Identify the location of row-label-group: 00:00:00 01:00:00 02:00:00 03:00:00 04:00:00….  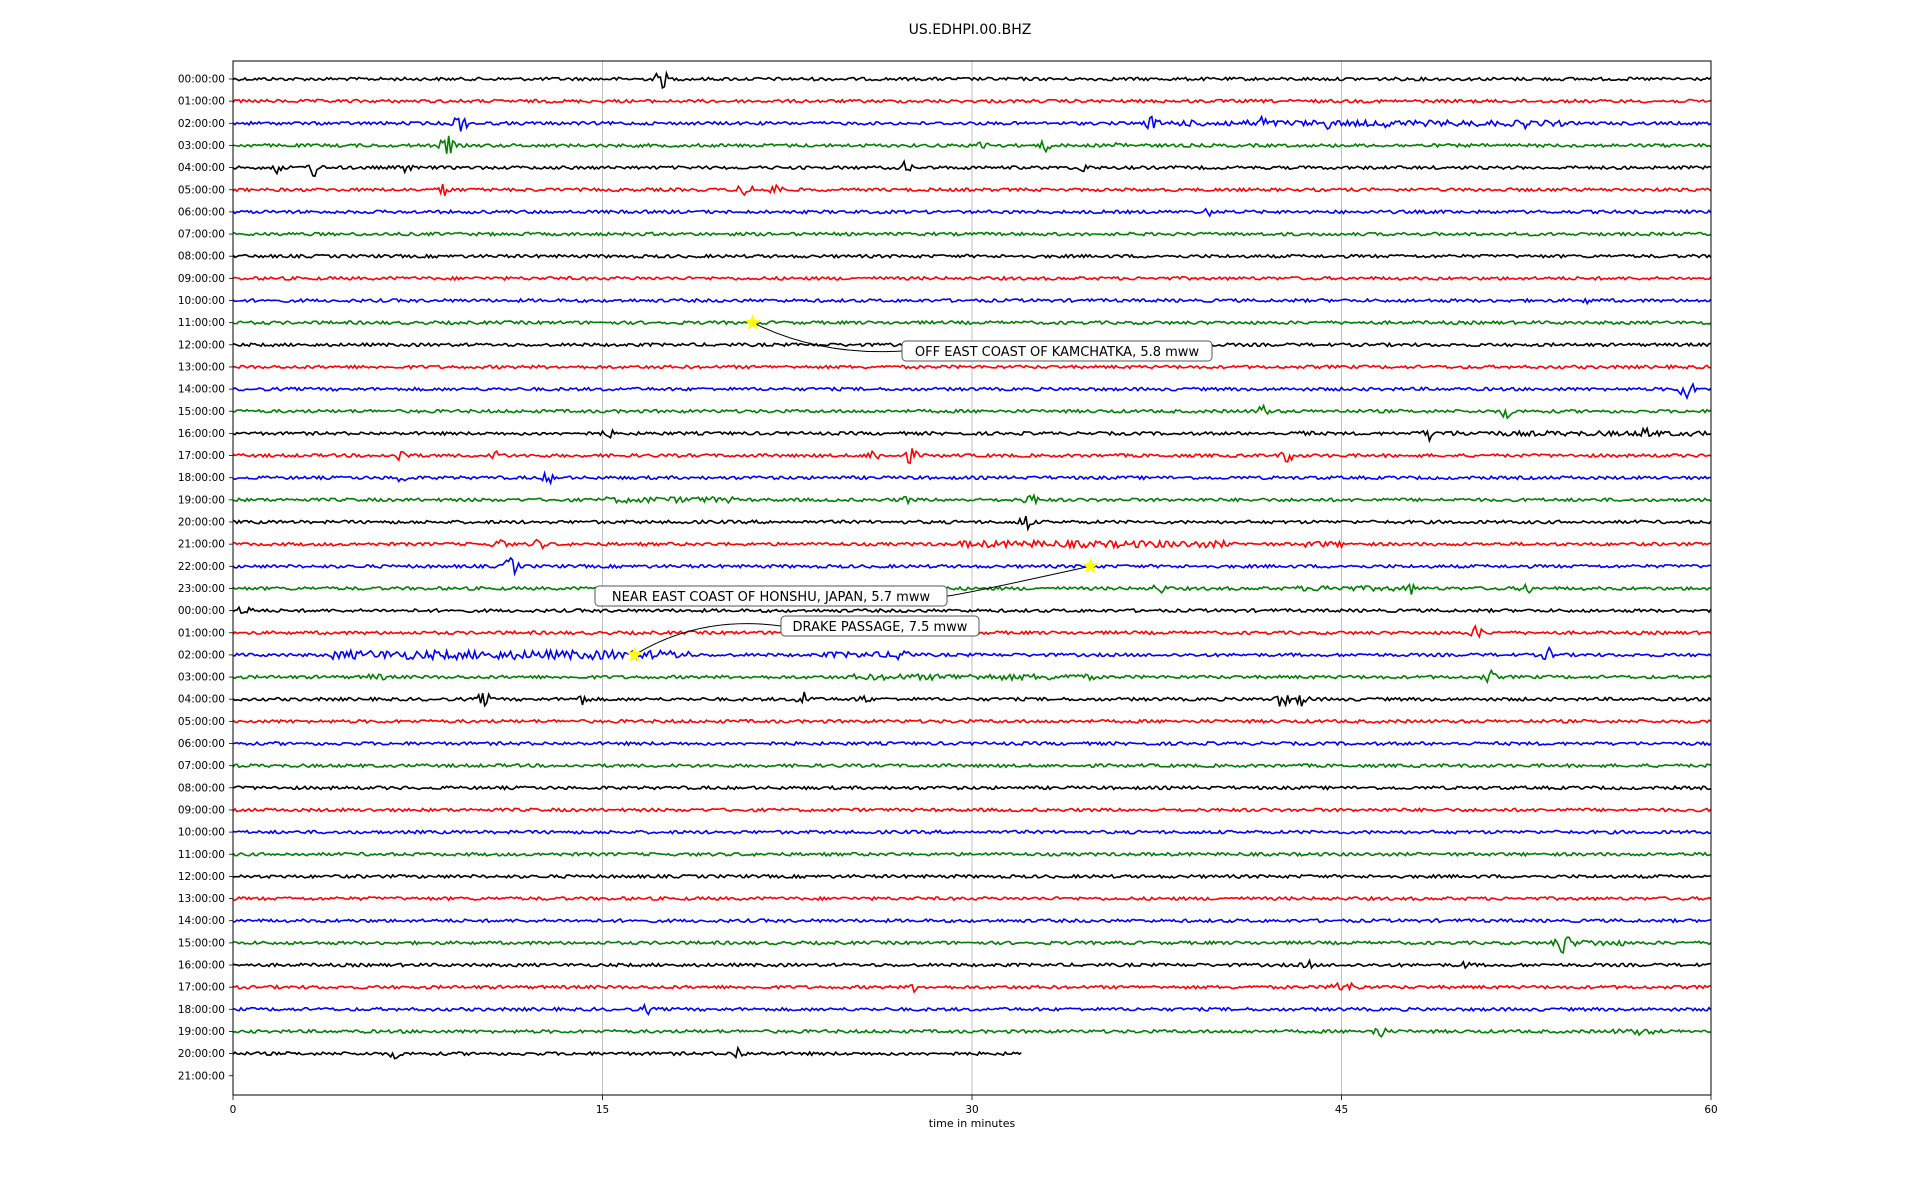
(205, 578).